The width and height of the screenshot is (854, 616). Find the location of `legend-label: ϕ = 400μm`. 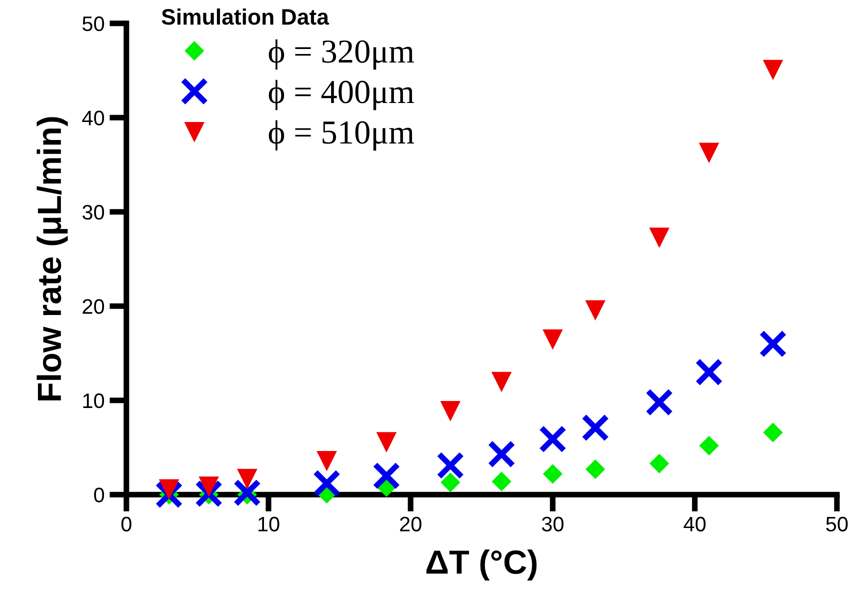

legend-label: ϕ = 400μm is located at coordinates (341, 95).